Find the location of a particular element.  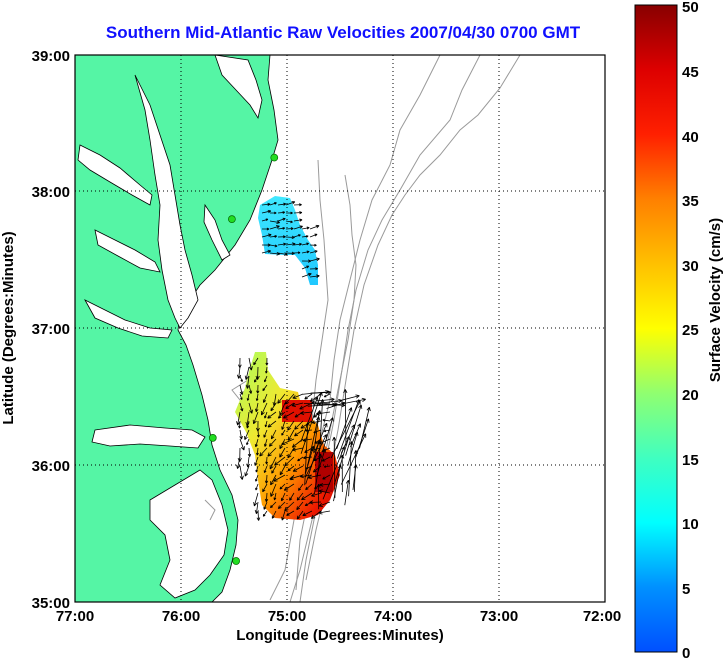

y-tick: 39:00 is located at coordinates (51, 56).